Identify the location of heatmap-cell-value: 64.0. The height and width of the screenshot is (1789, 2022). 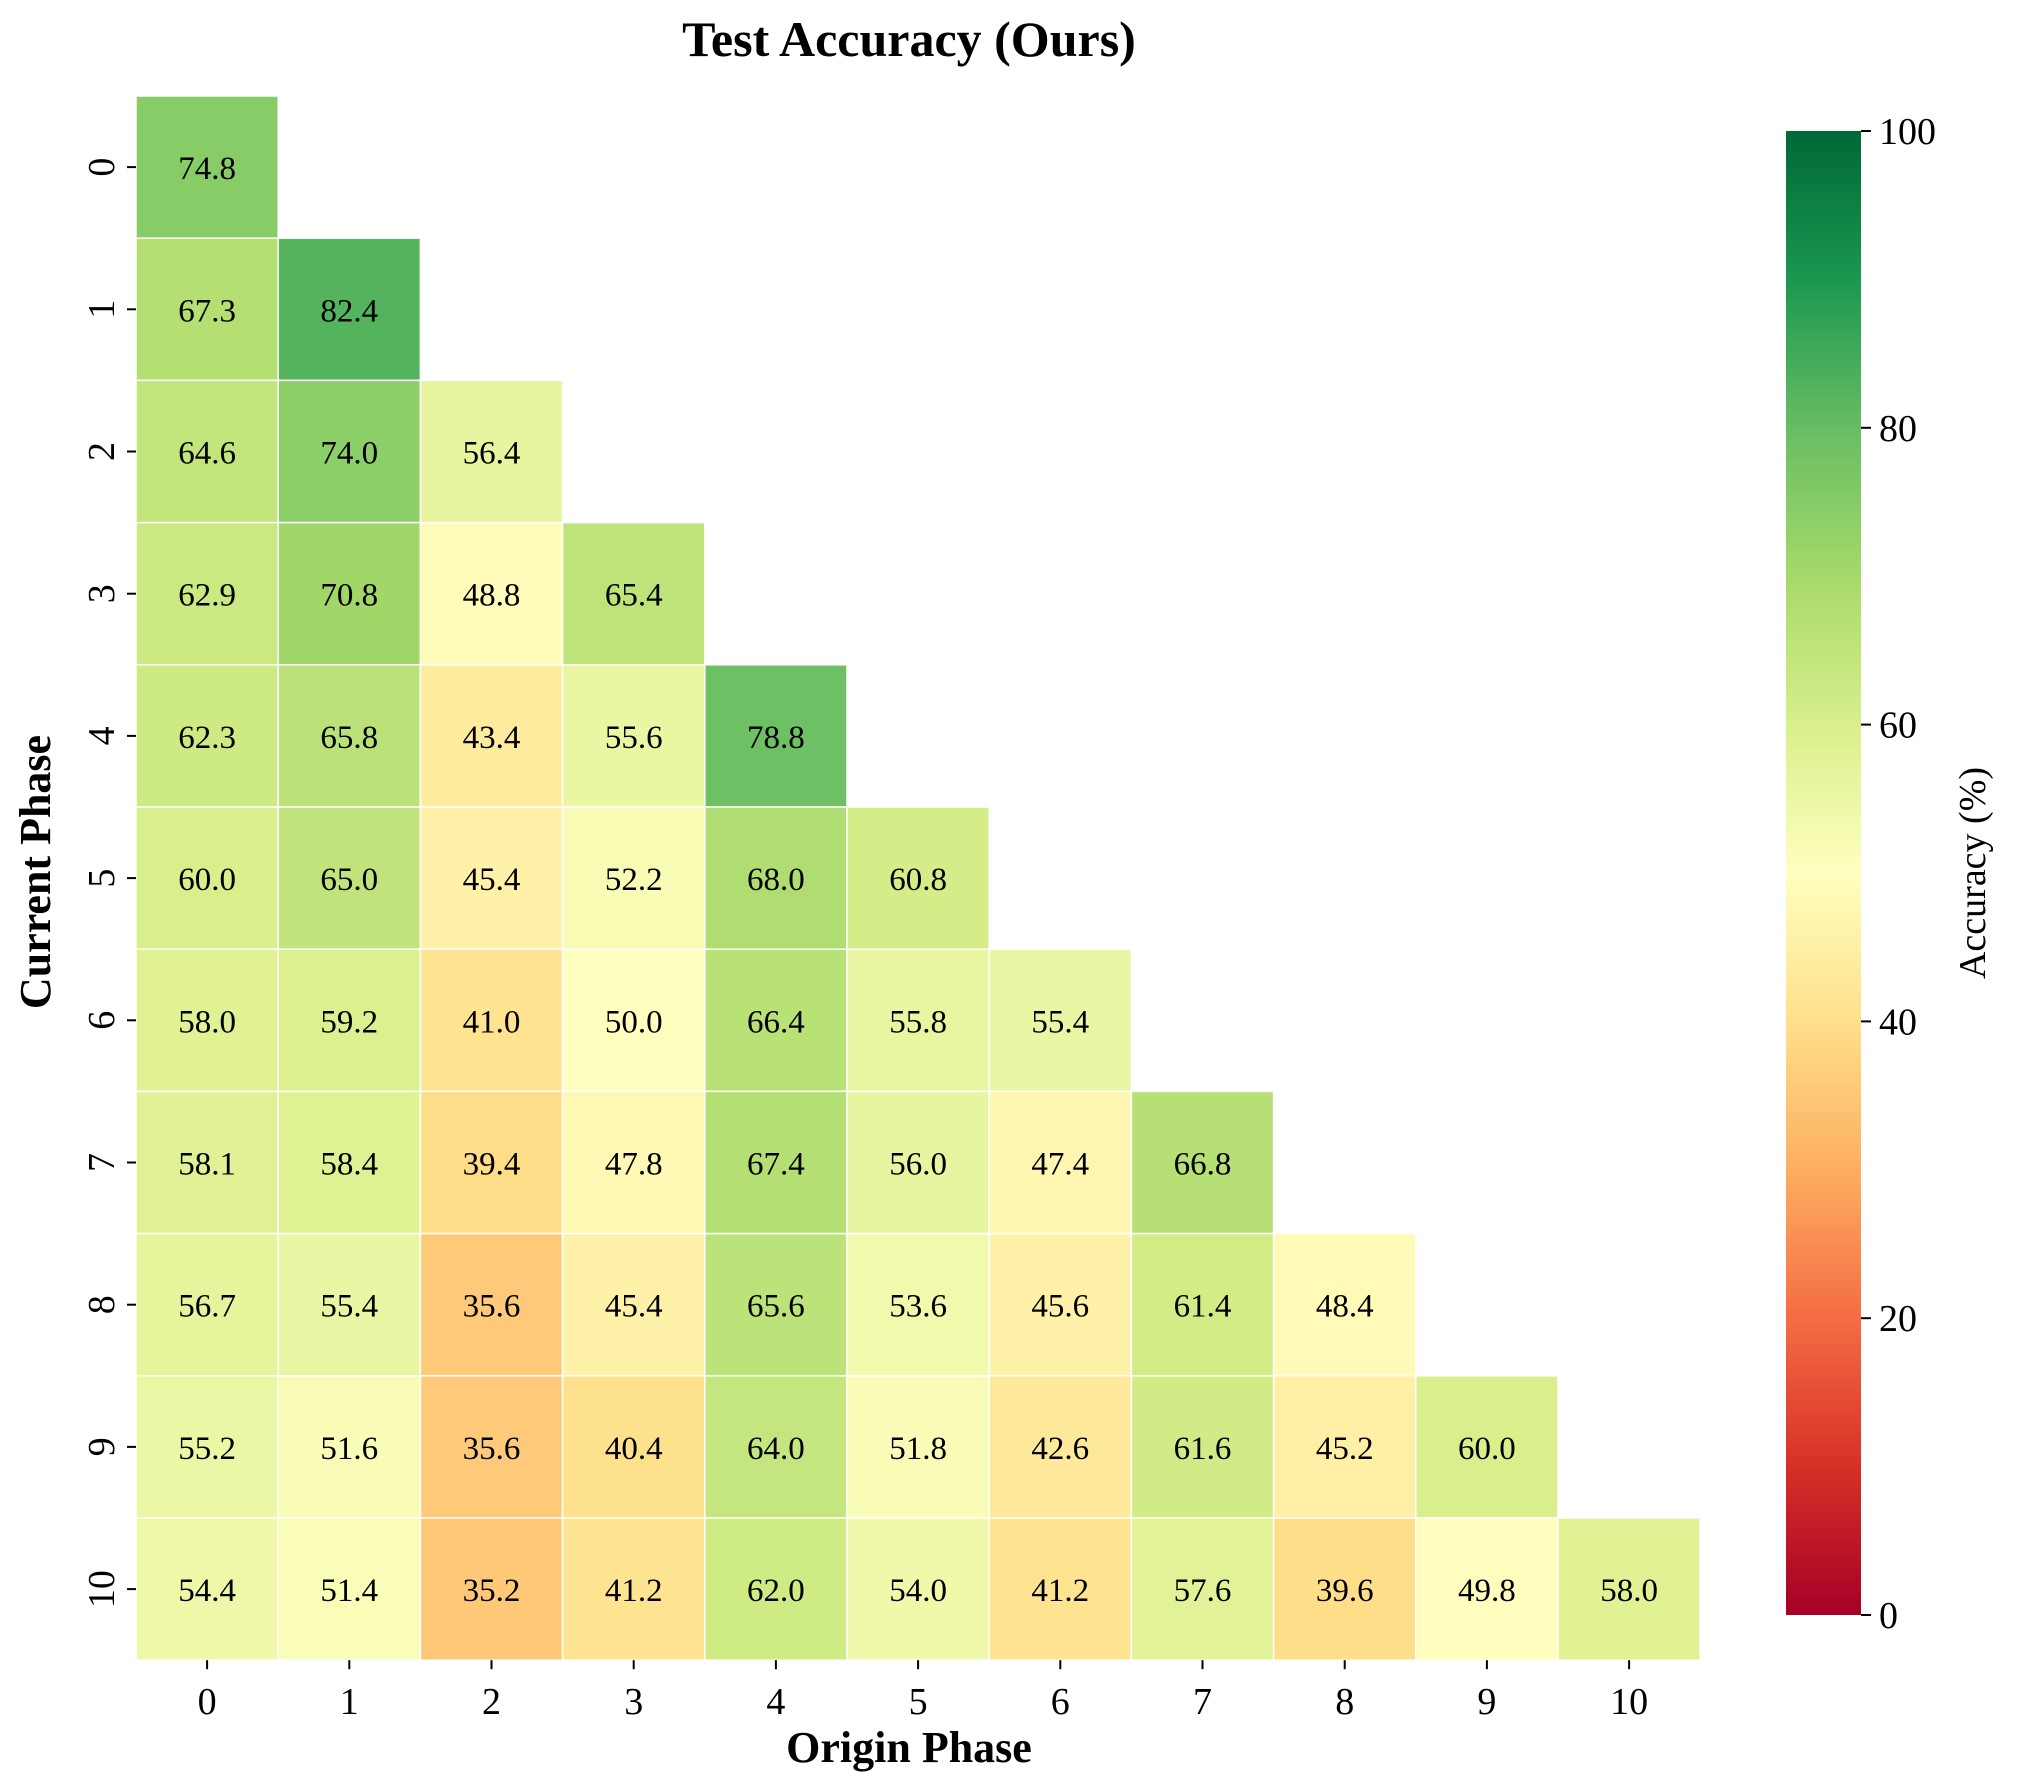
(776, 1449).